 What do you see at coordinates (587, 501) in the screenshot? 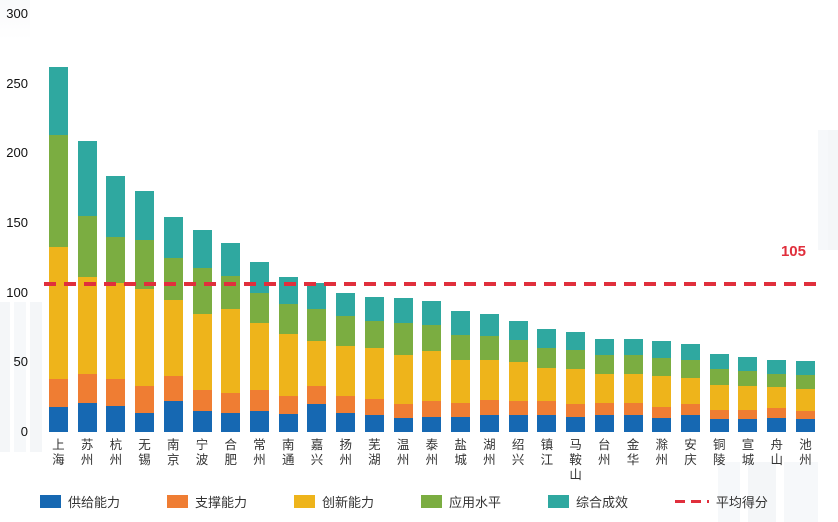
I see `legend-item-effectiveness: 综合成效` at bounding box center [587, 501].